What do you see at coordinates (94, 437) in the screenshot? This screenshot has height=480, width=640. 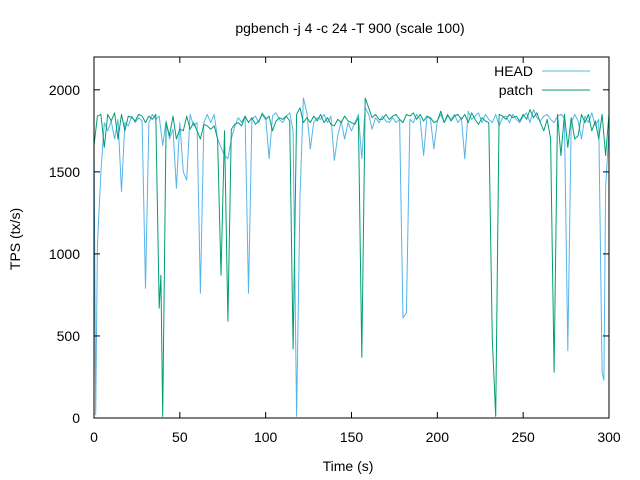 I see `x-tick-label: 0` at bounding box center [94, 437].